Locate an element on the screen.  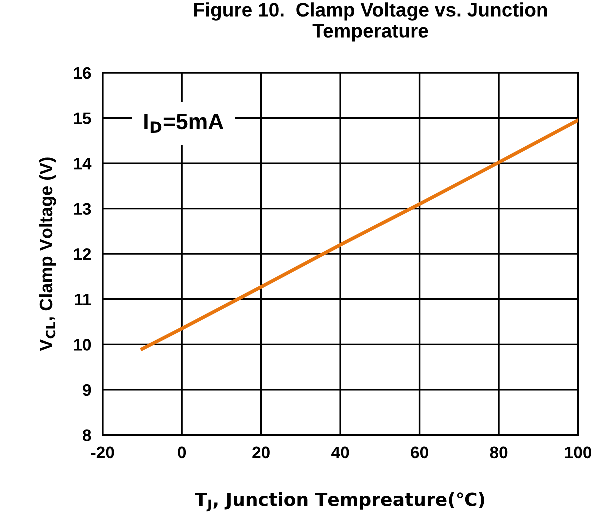
annotation: I$_{D}$=5mA is located at coordinates (184, 124).